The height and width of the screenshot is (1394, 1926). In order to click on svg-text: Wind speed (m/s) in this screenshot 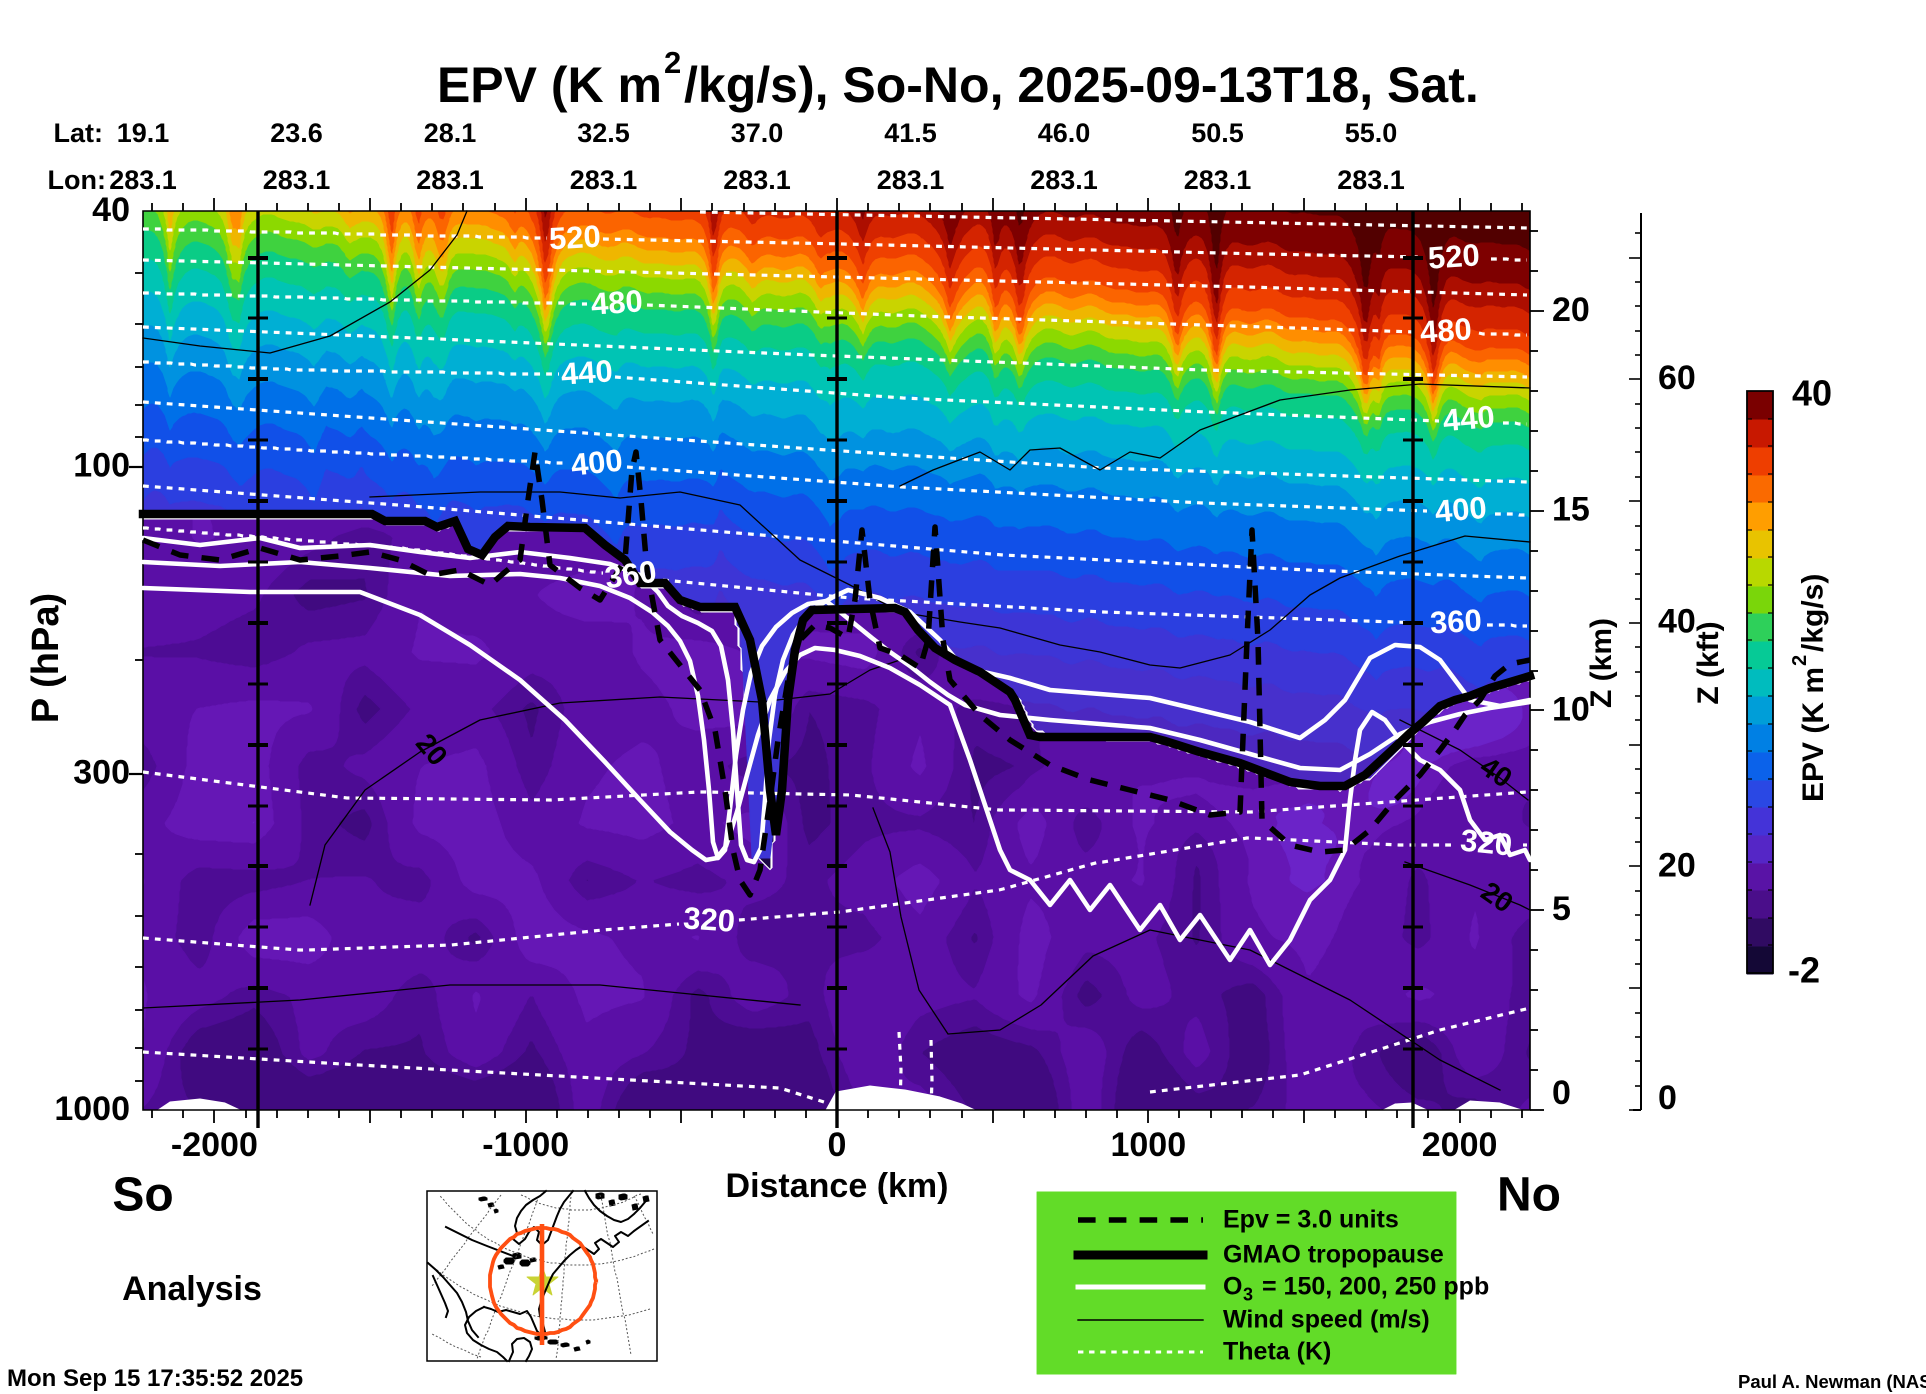, I will do `click(1326, 1320)`.